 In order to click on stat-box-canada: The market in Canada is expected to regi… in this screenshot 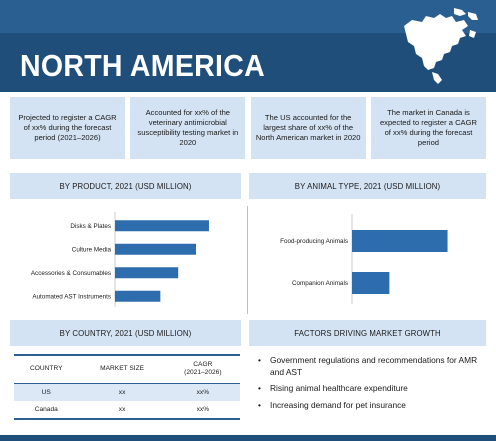, I will do `click(428, 128)`.